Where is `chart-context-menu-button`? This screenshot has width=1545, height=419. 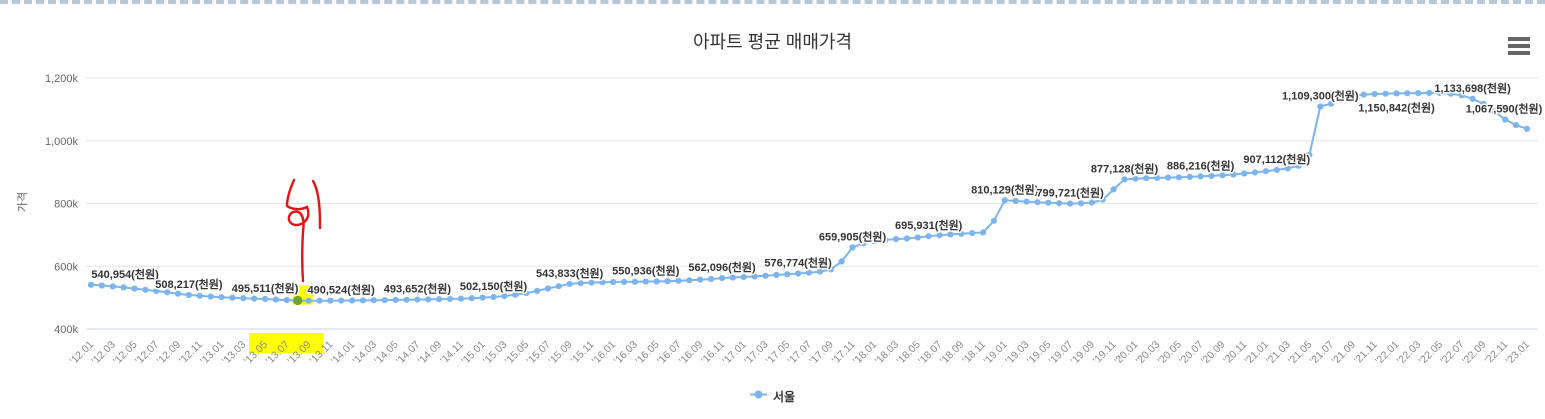
chart-context-menu-button is located at coordinates (1519, 46).